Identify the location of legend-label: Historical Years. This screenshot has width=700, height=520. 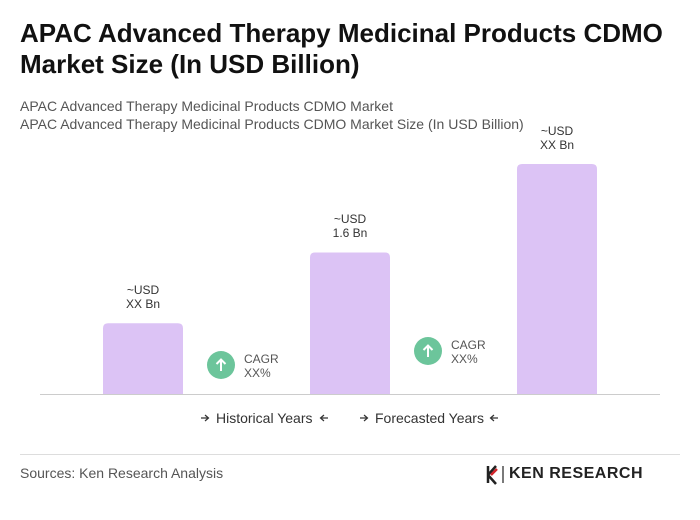
(264, 418).